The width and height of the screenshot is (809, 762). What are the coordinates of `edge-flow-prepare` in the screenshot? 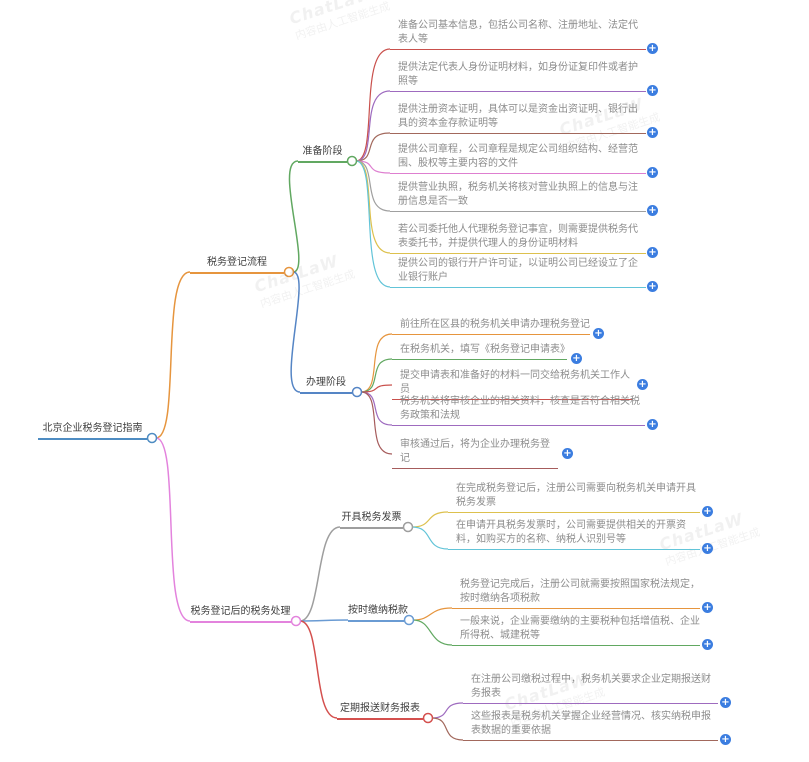 It's located at (294, 216).